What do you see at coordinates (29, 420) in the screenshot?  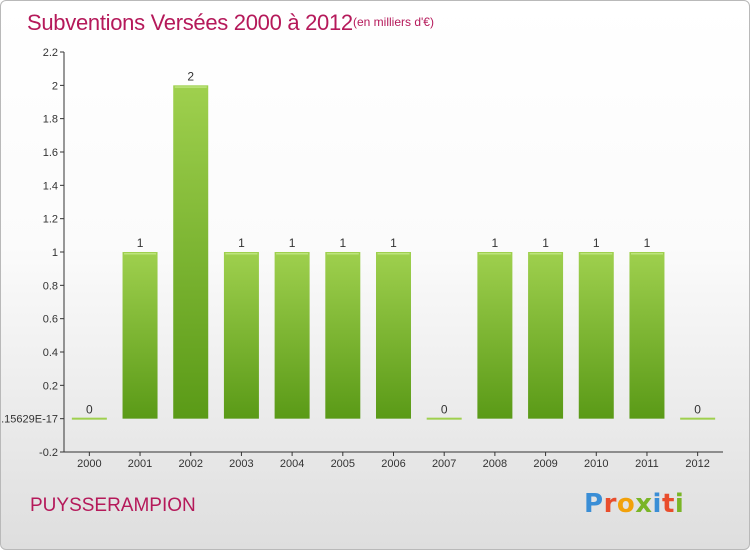 I see `y-tick-label: -1.15629E-17` at bounding box center [29, 420].